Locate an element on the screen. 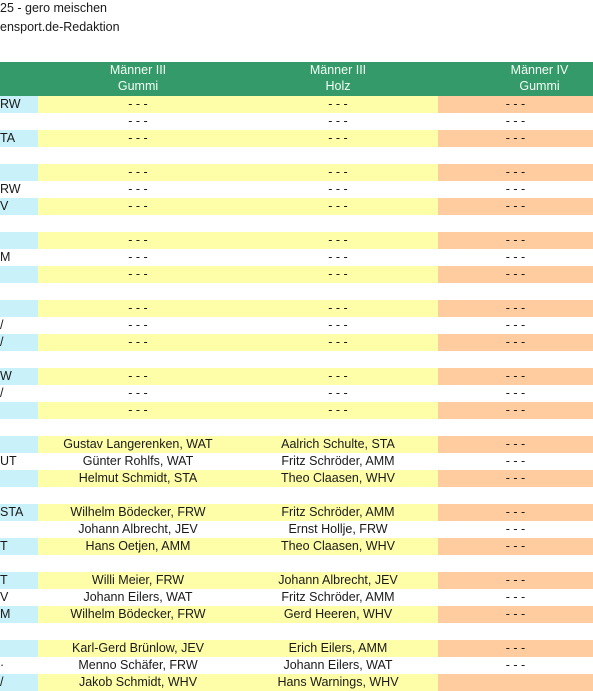 Image resolution: width=593 pixels, height=691 pixels. row-maenner-iii-holz-cell: Gerd Heeren, WHV is located at coordinates (338, 614).